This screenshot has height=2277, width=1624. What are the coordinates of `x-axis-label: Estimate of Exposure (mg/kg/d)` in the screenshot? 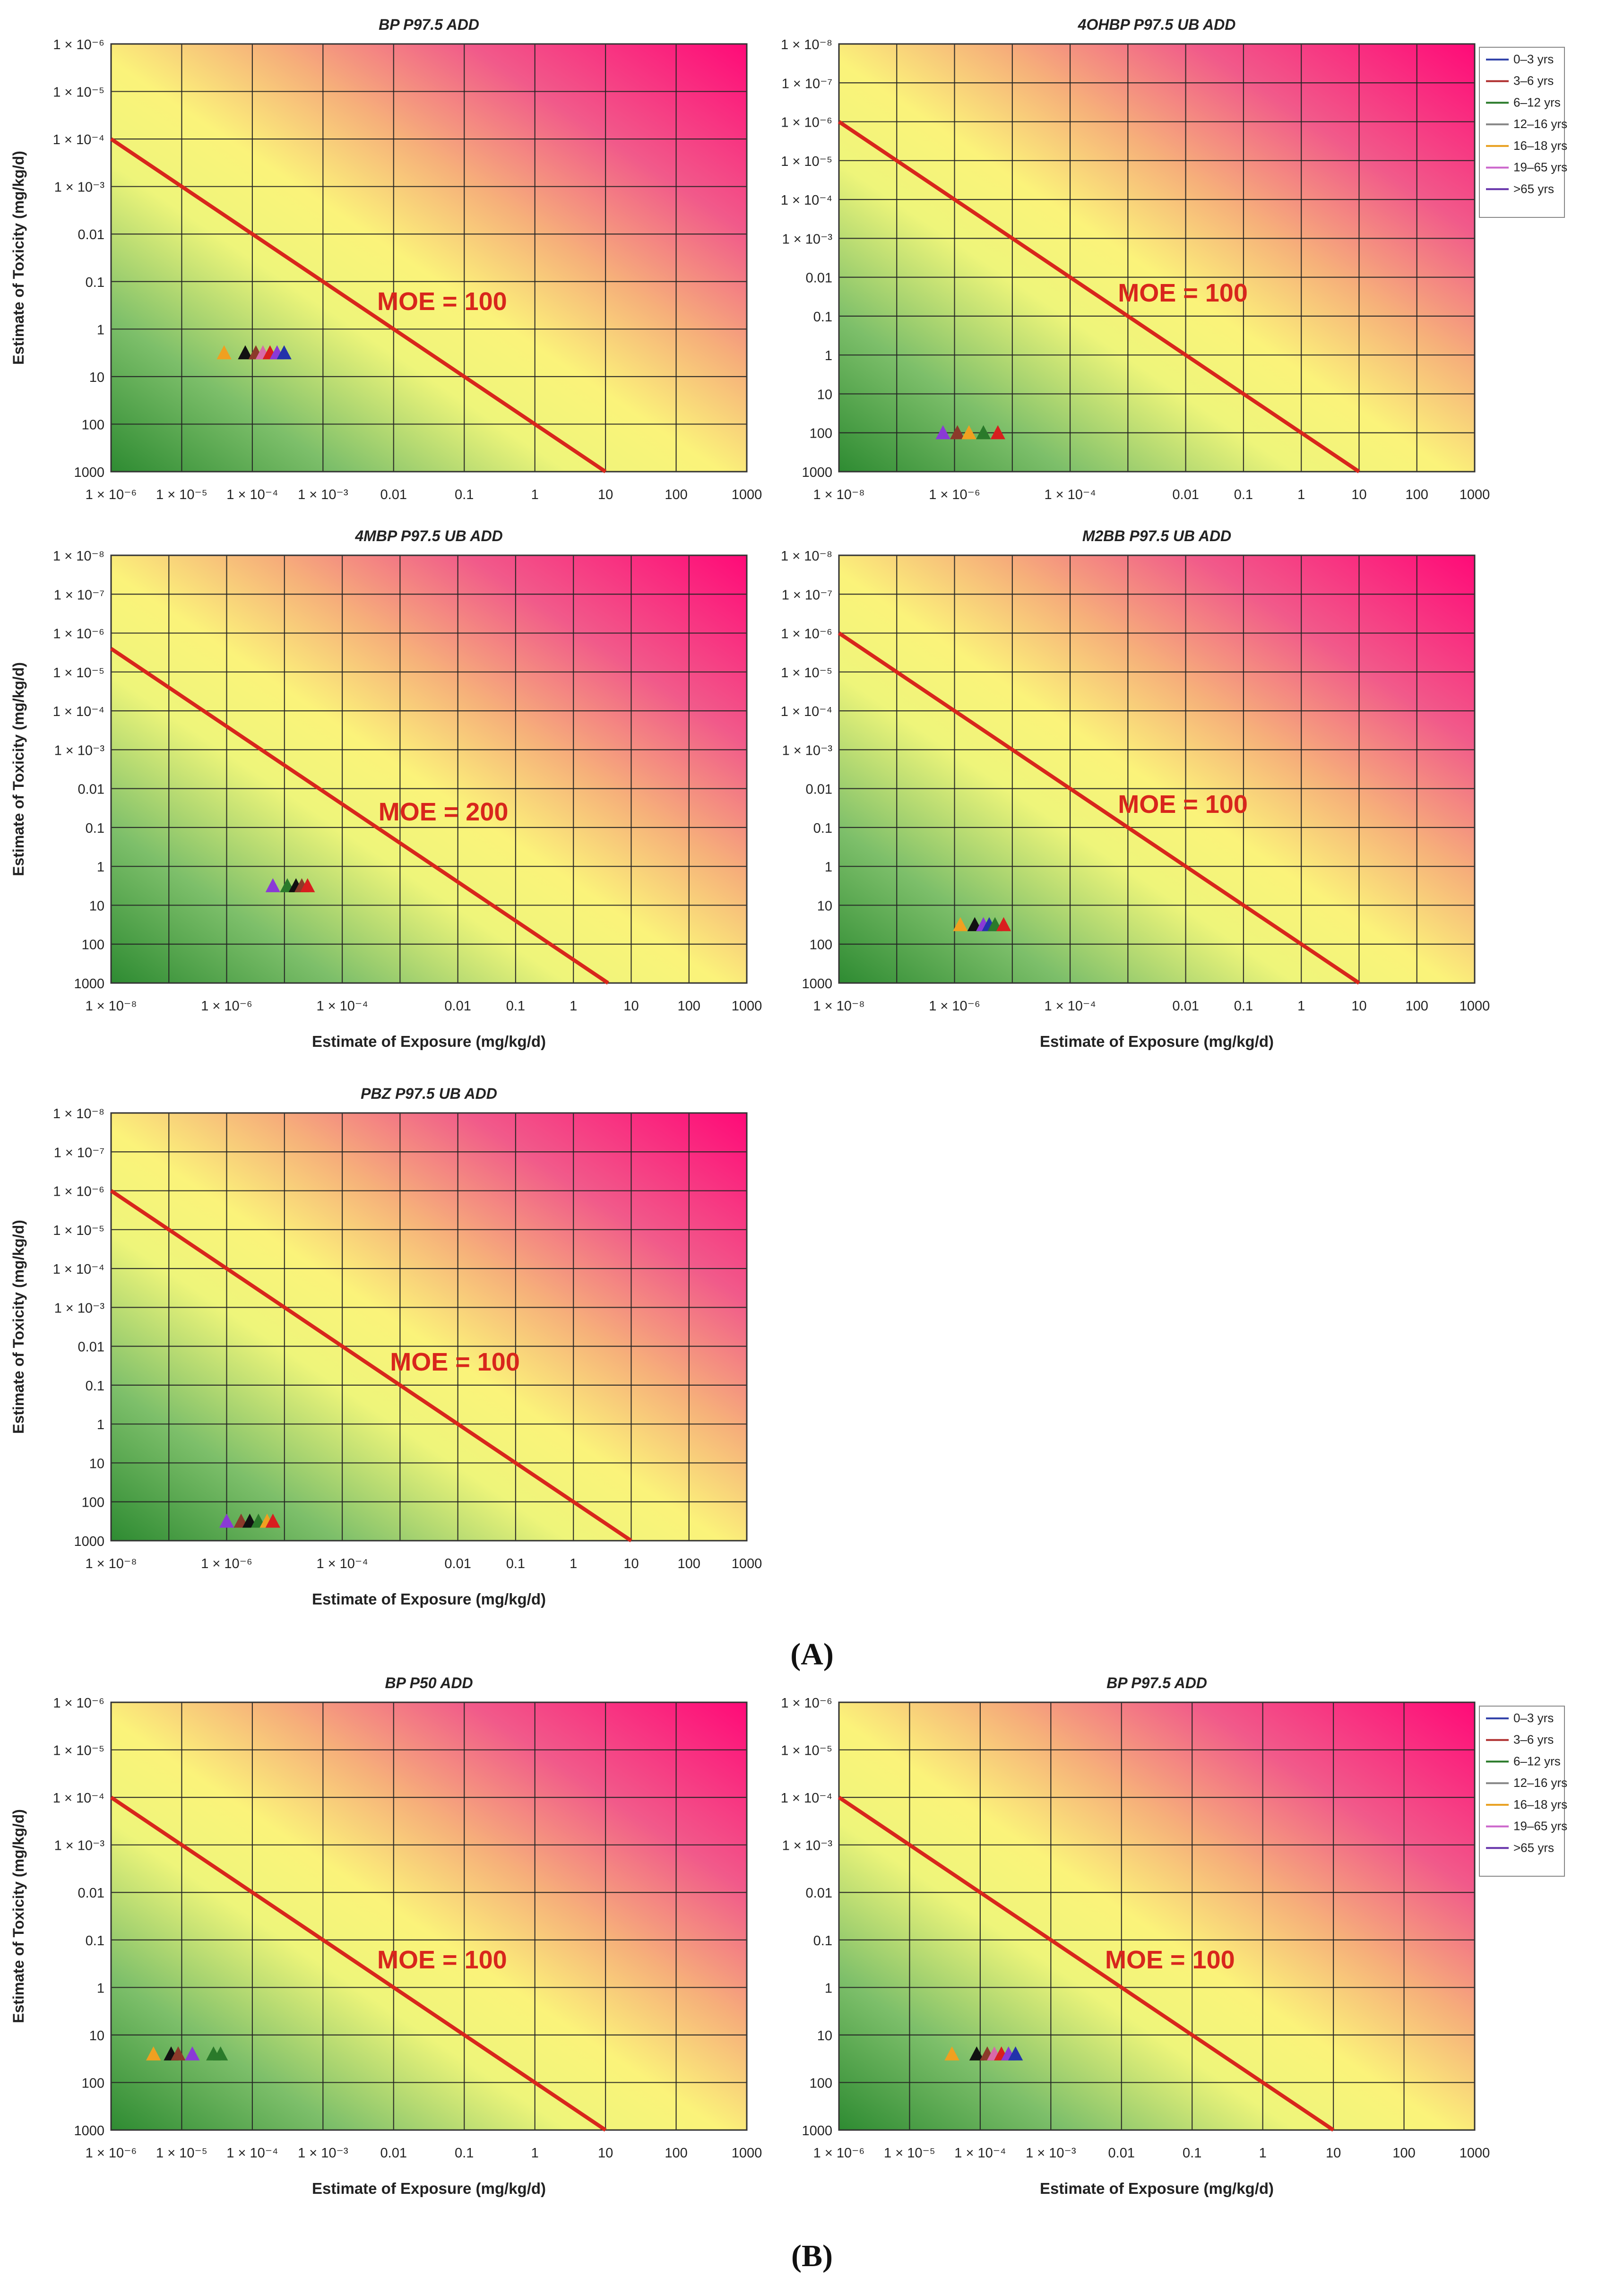 It's located at (429, 1041).